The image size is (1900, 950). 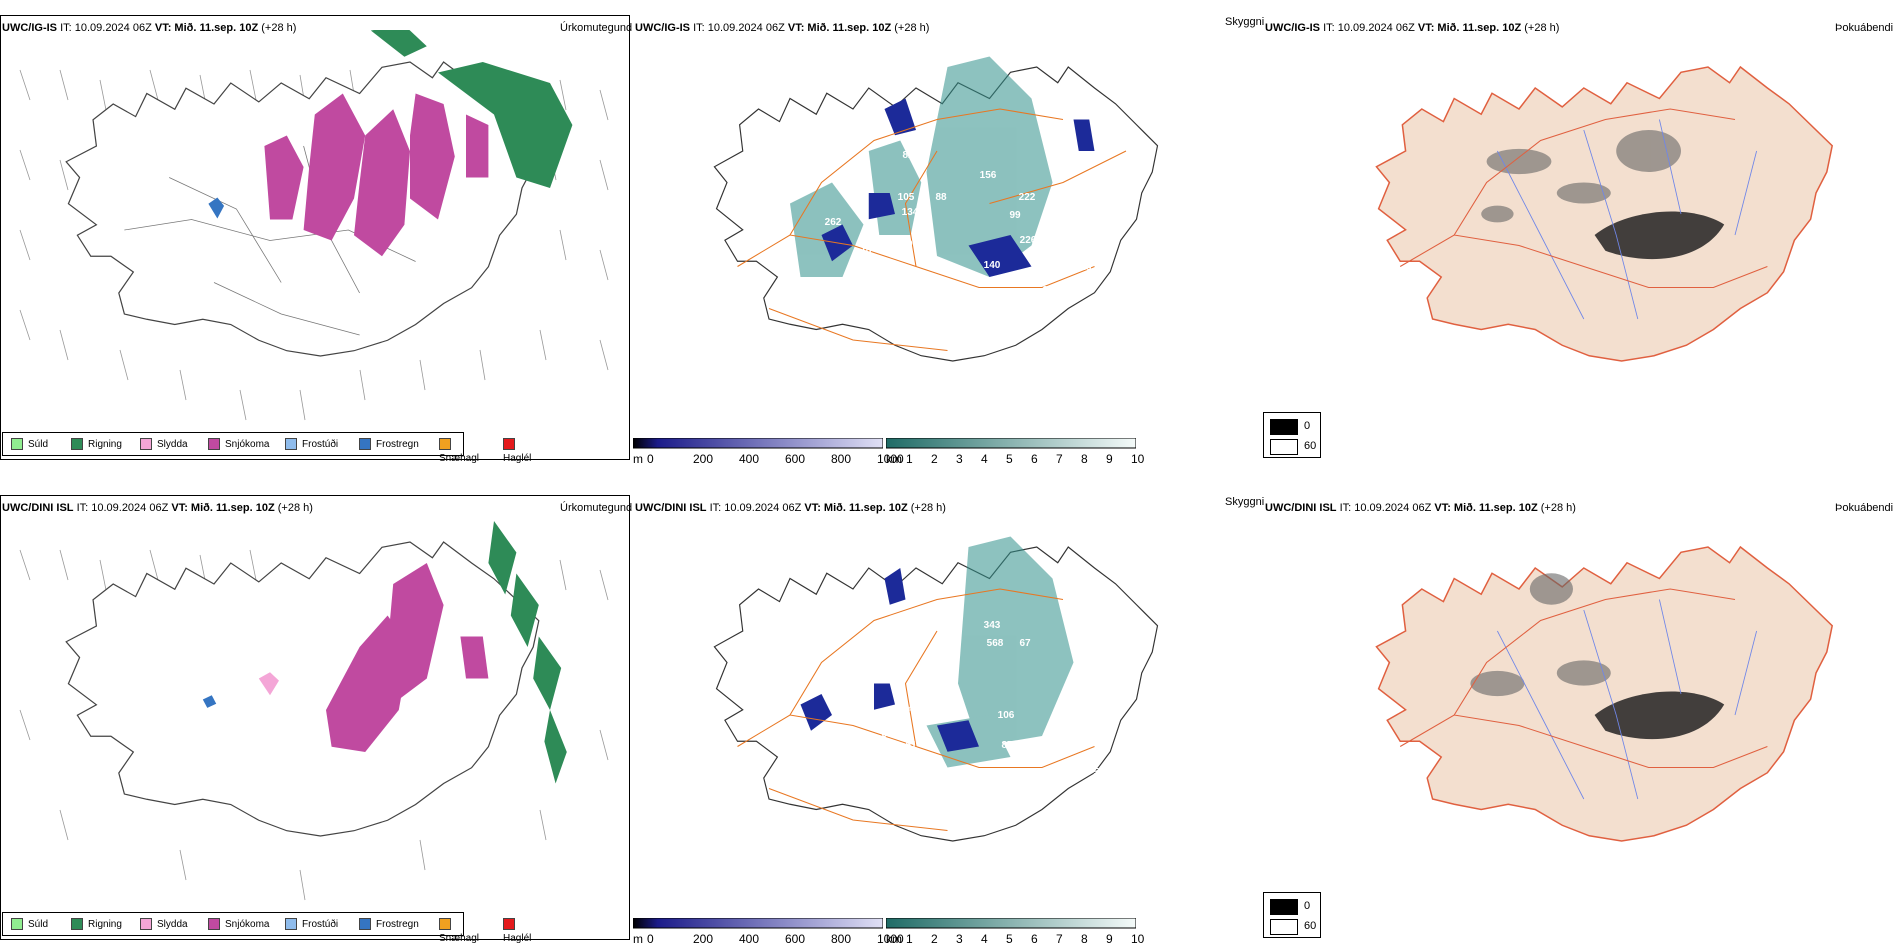 I want to click on precip-map, so click(x=314, y=711).